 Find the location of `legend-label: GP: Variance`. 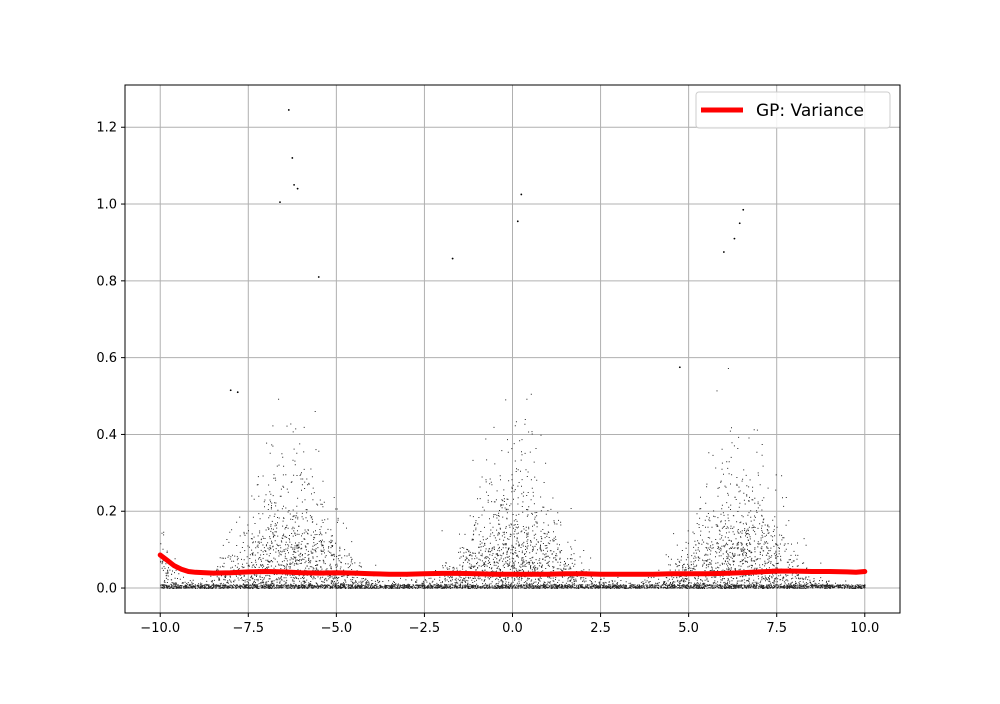

legend-label: GP: Variance is located at coordinates (810, 111).